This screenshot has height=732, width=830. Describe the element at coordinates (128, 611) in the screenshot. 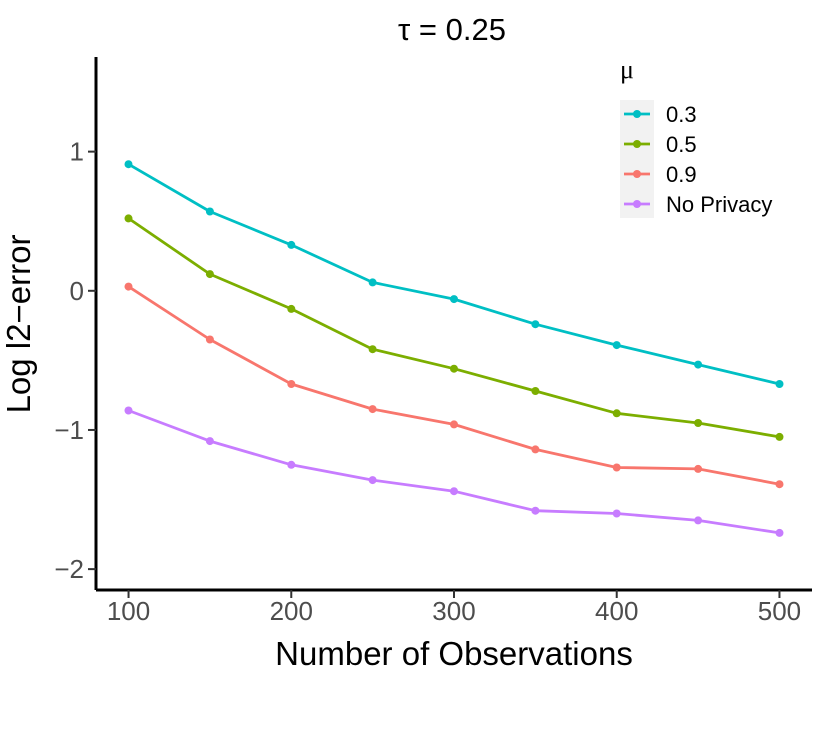

I see `x-tick-label: 100` at that location.